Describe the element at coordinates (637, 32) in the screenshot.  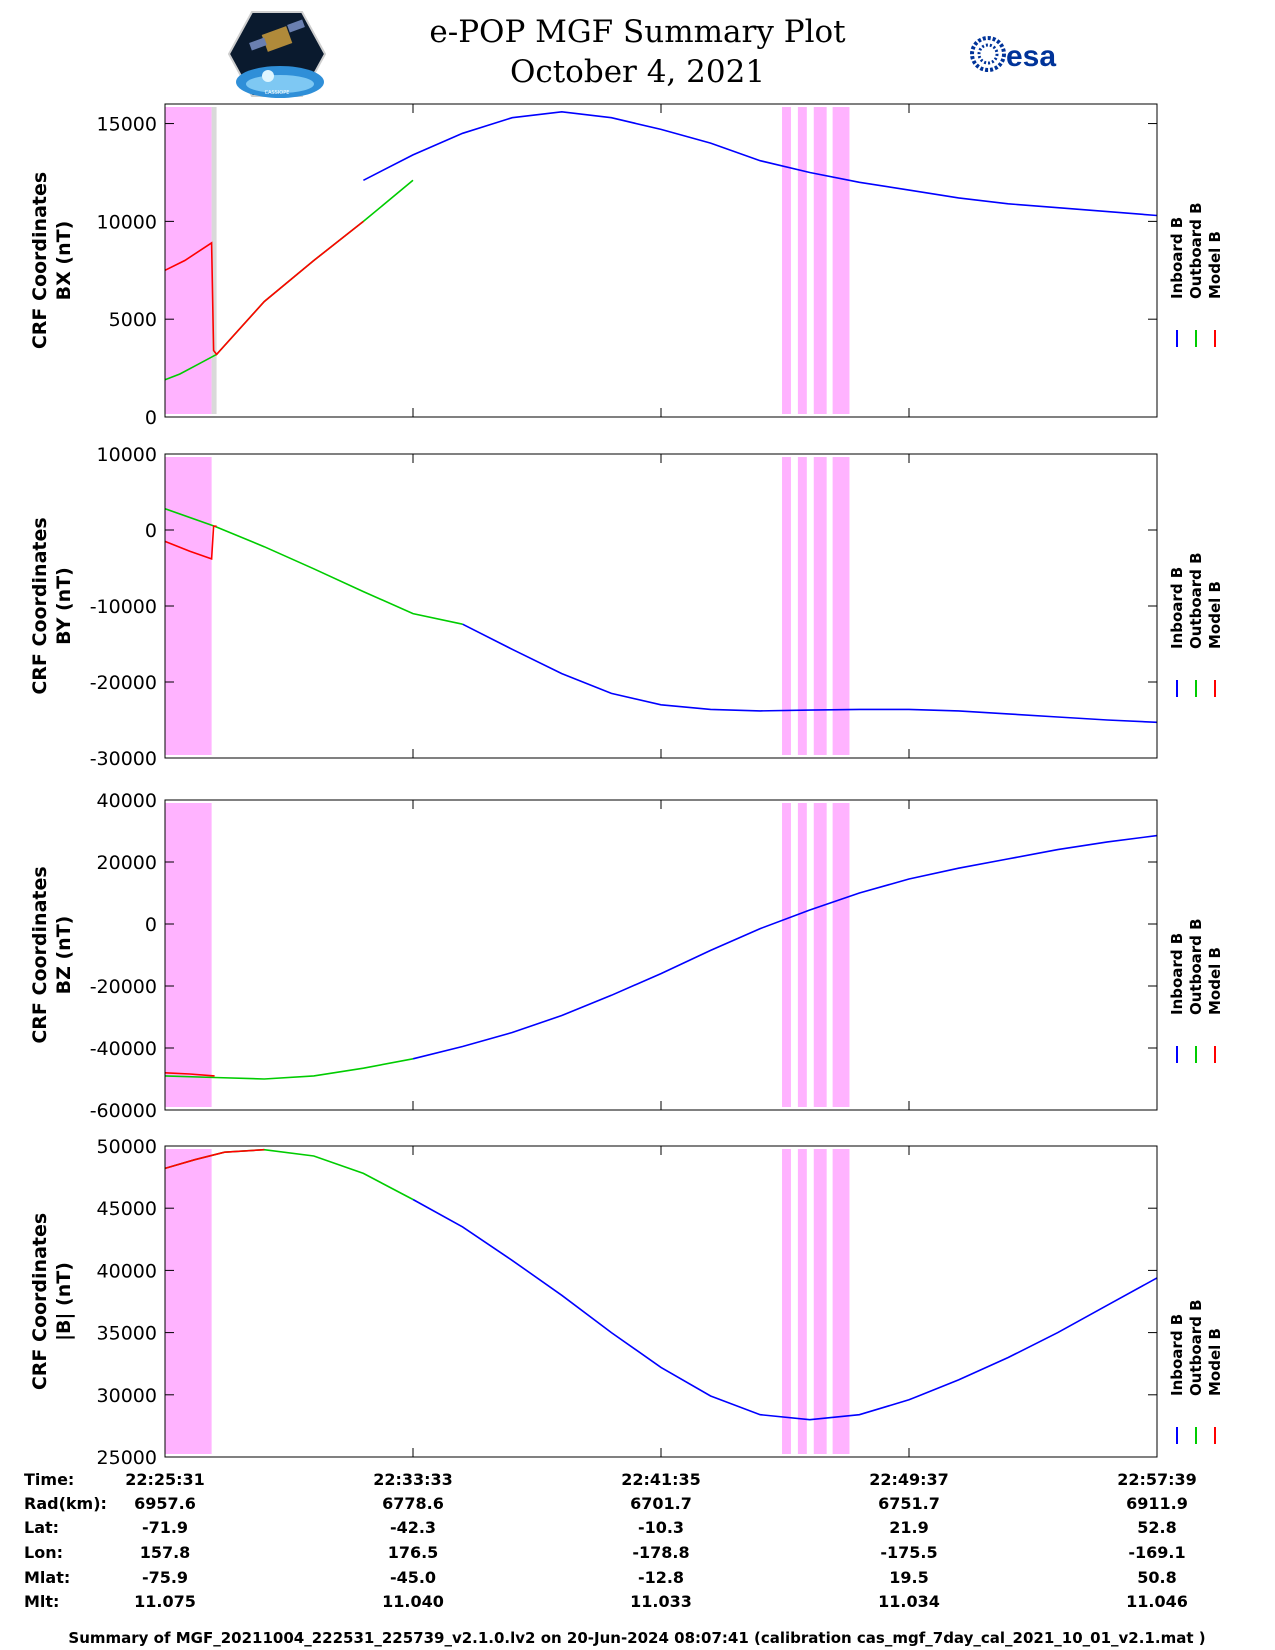
I see `plot-title: e-POP MGF Summary Plot` at that location.